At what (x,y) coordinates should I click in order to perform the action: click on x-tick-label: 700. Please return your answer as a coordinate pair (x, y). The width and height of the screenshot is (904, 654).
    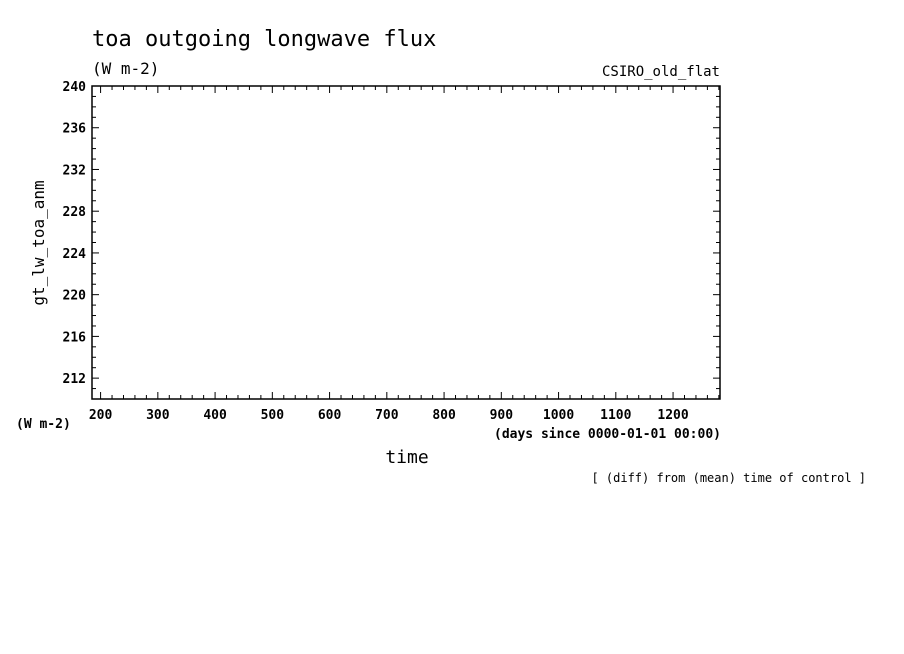
    Looking at the image, I should click on (387, 415).